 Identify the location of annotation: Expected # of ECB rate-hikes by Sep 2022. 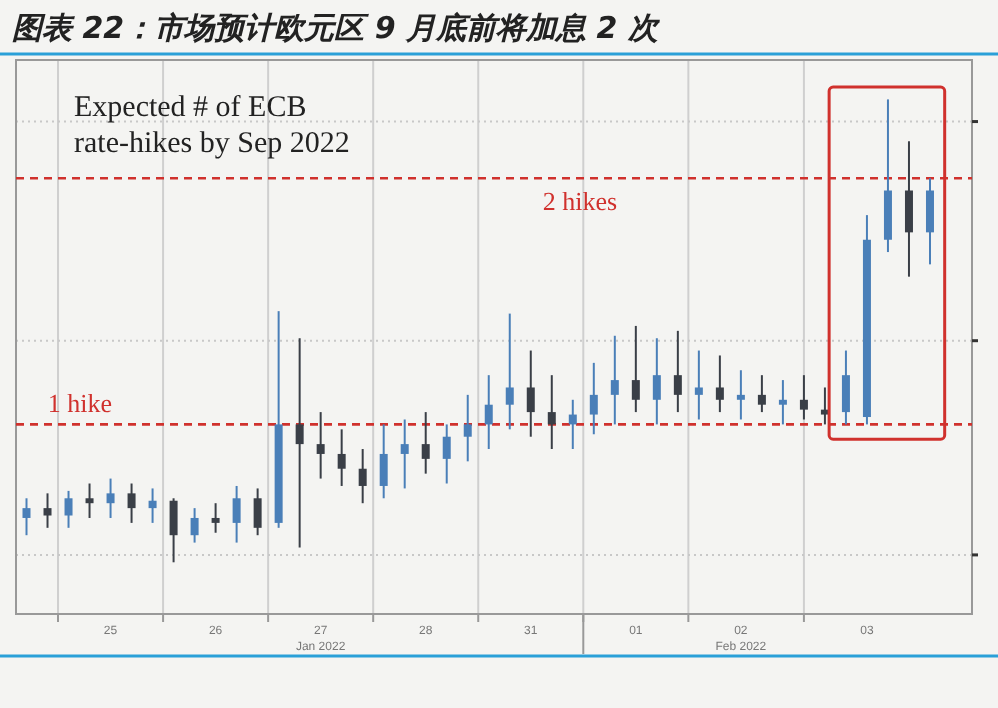
(212, 126).